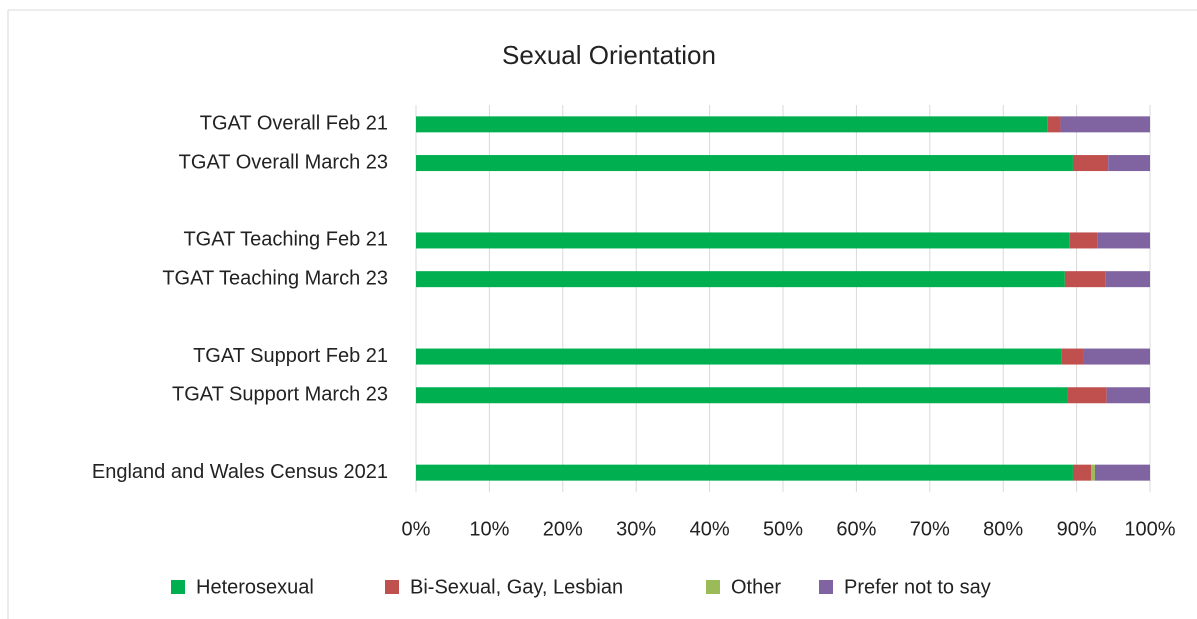 Image resolution: width=1197 pixels, height=619 pixels. Describe the element at coordinates (255, 587) in the screenshot. I see `legend-label: Heterosexual` at that location.